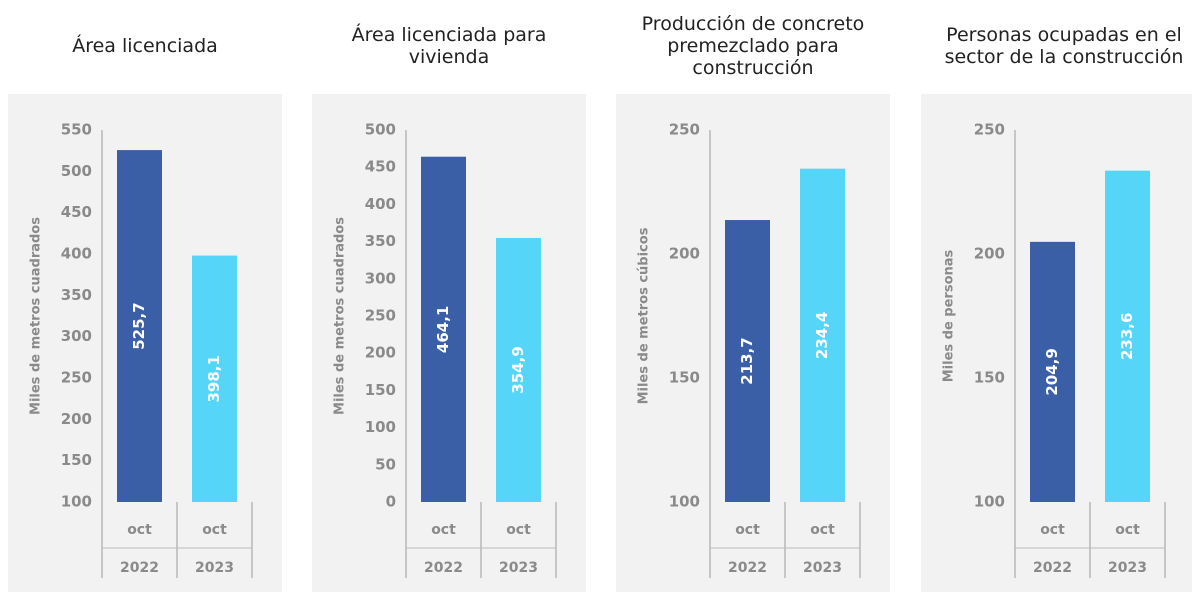  What do you see at coordinates (949, 315) in the screenshot?
I see `y-axis-label: Miles de personas` at bounding box center [949, 315].